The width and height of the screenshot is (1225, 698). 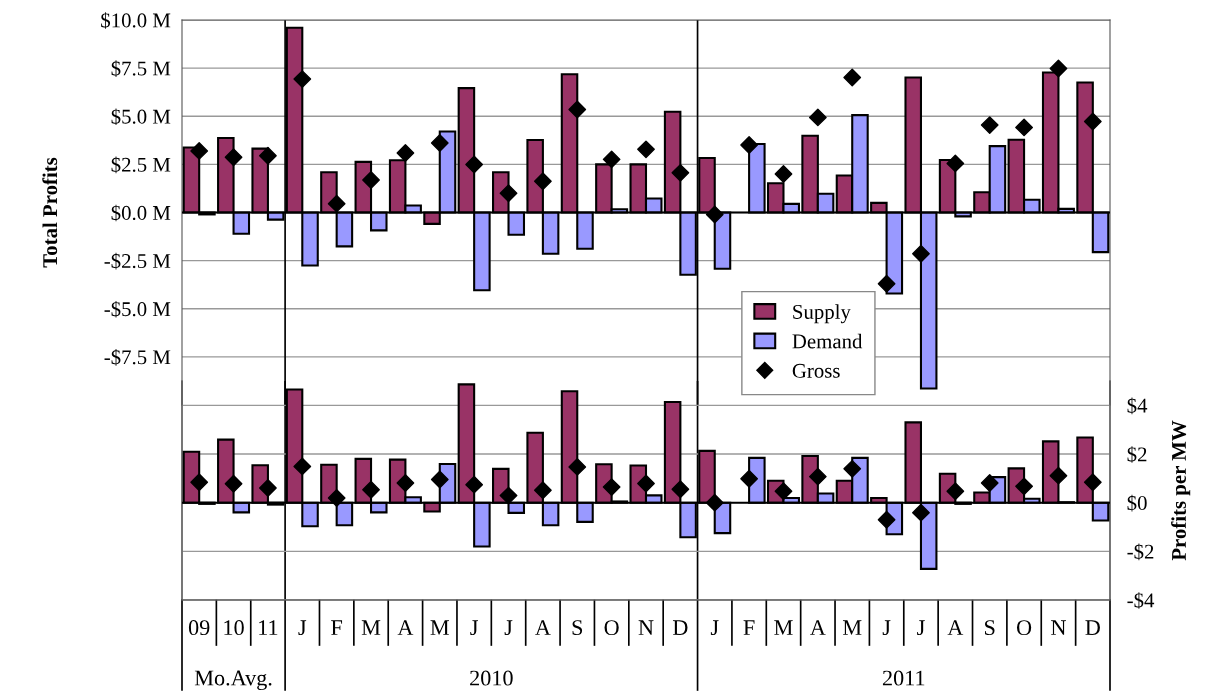 What do you see at coordinates (491, 678) in the screenshot?
I see `text: 2010` at bounding box center [491, 678].